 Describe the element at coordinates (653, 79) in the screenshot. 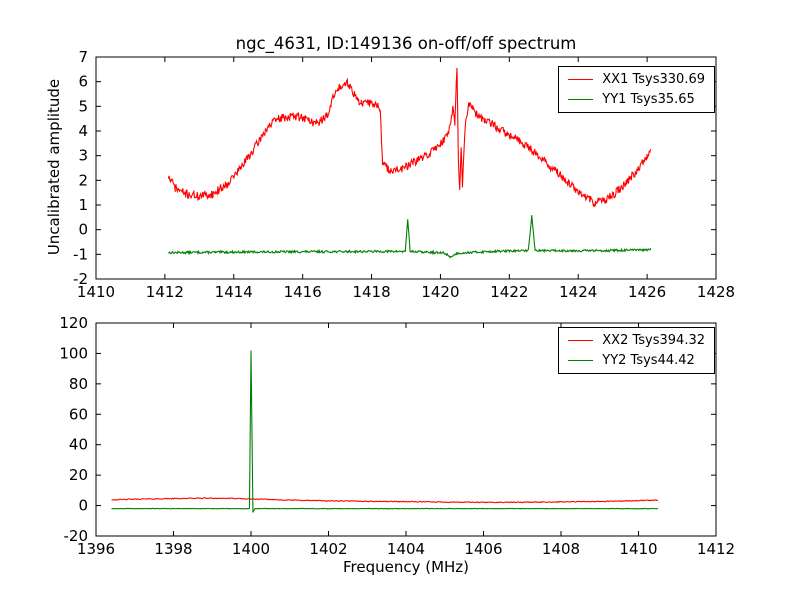

I see `legend-label: XX1 Tsys330.69` at that location.